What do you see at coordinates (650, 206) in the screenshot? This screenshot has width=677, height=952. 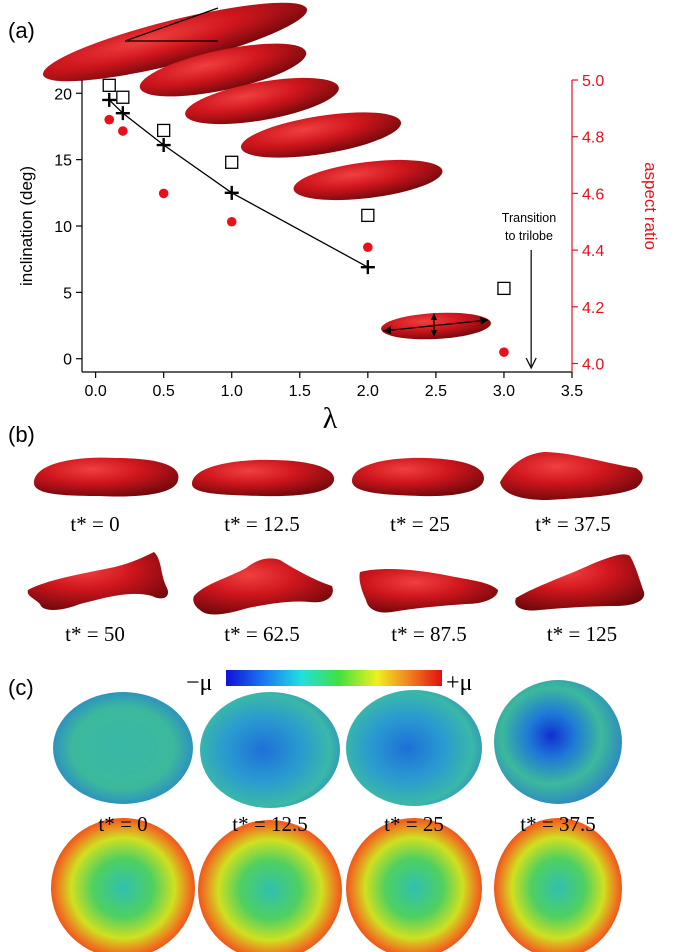 I see `y2-axis-label: aspect ratio` at bounding box center [650, 206].